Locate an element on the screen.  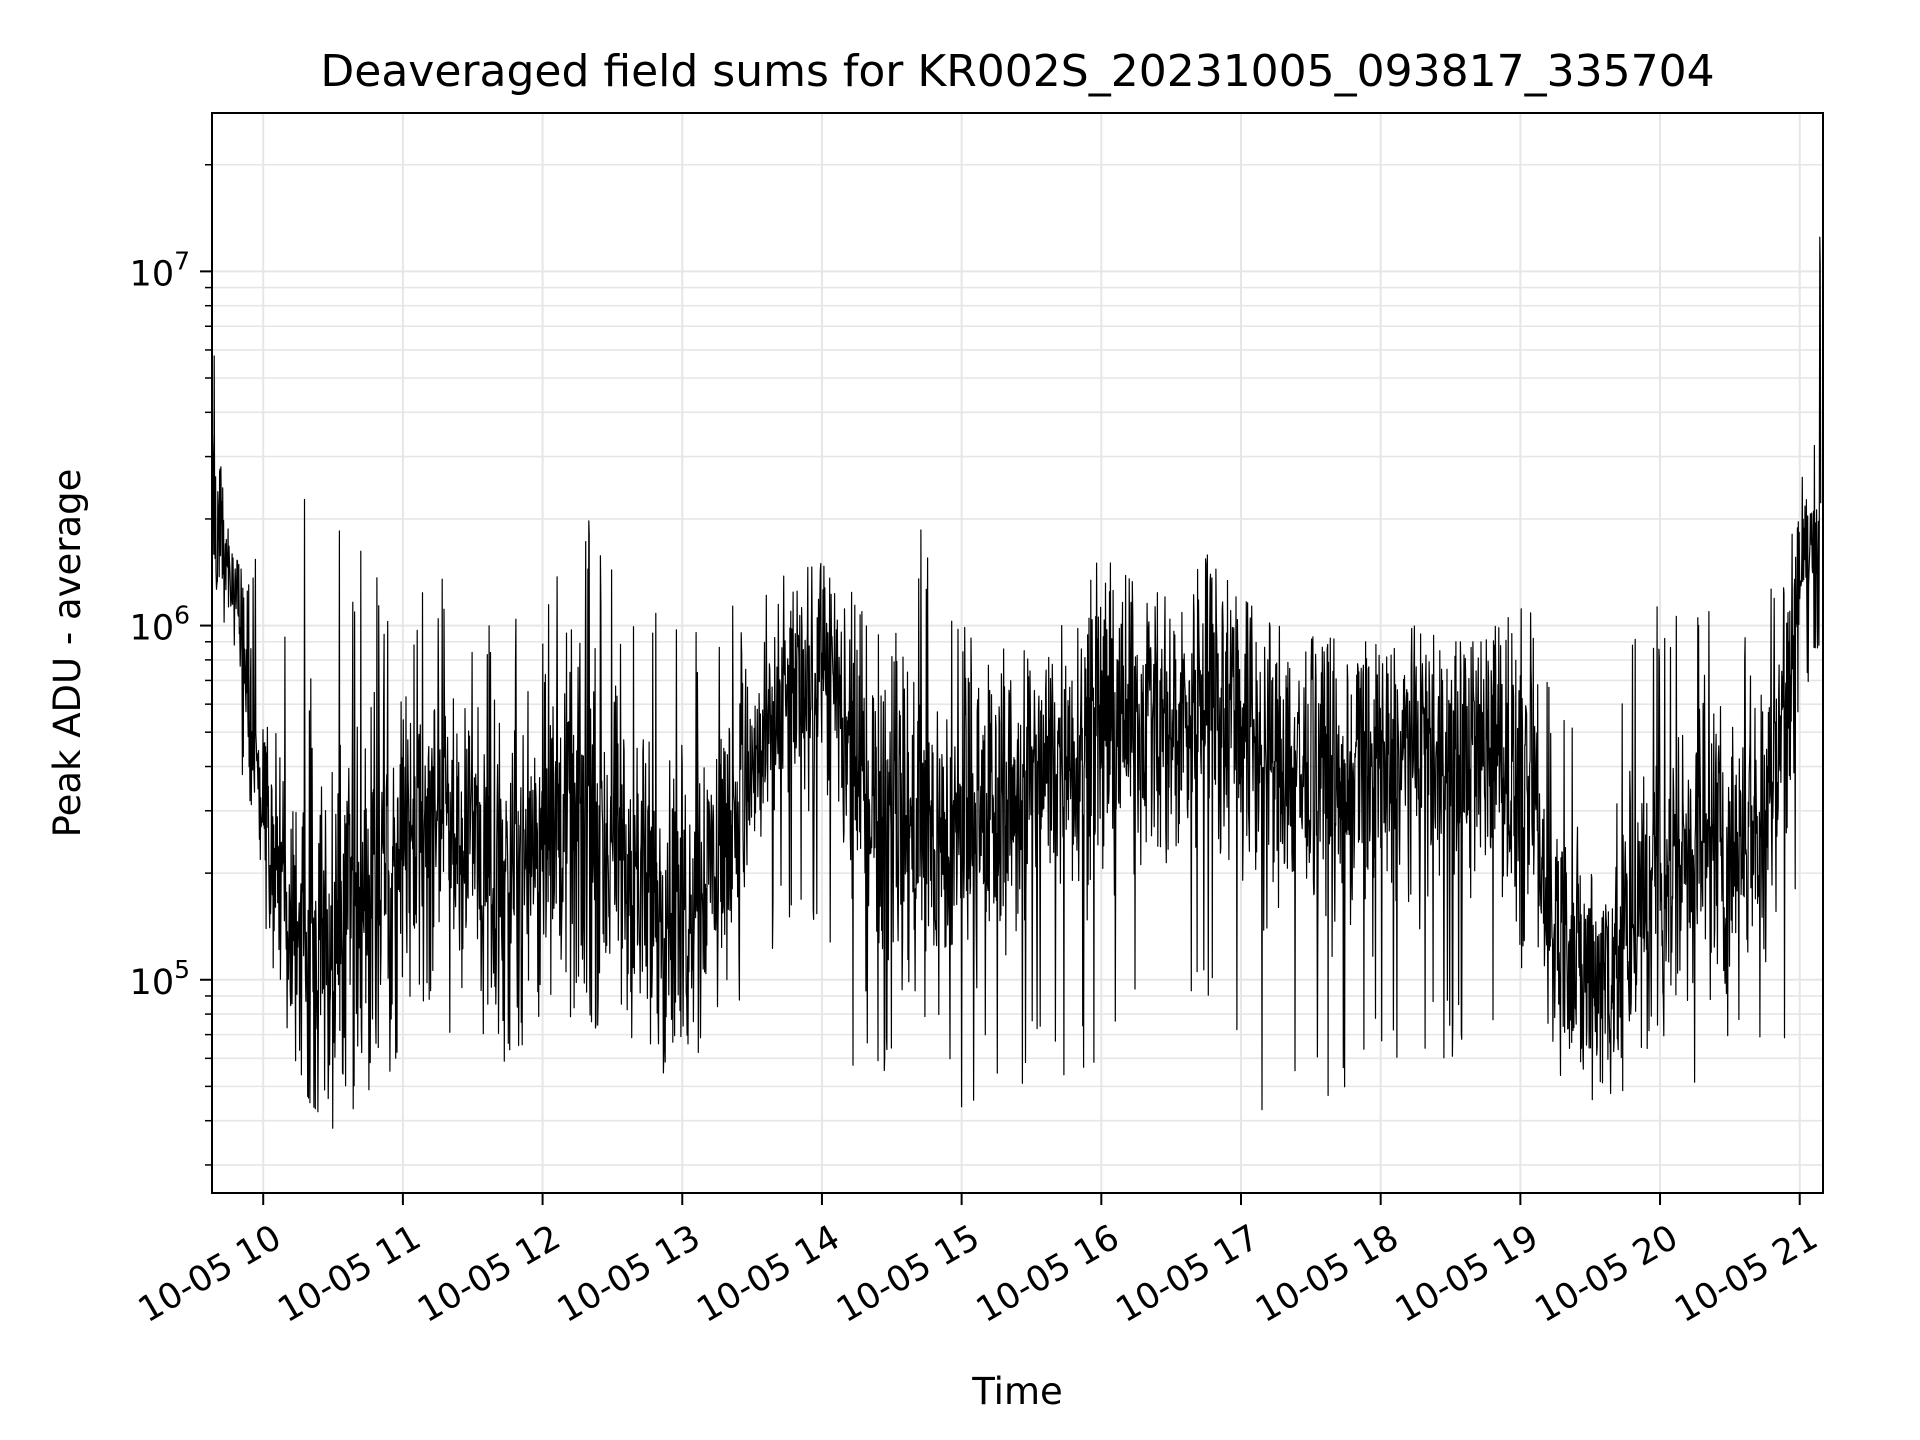
x-tick-label: 10-05 20 is located at coordinates (1607, 1274).